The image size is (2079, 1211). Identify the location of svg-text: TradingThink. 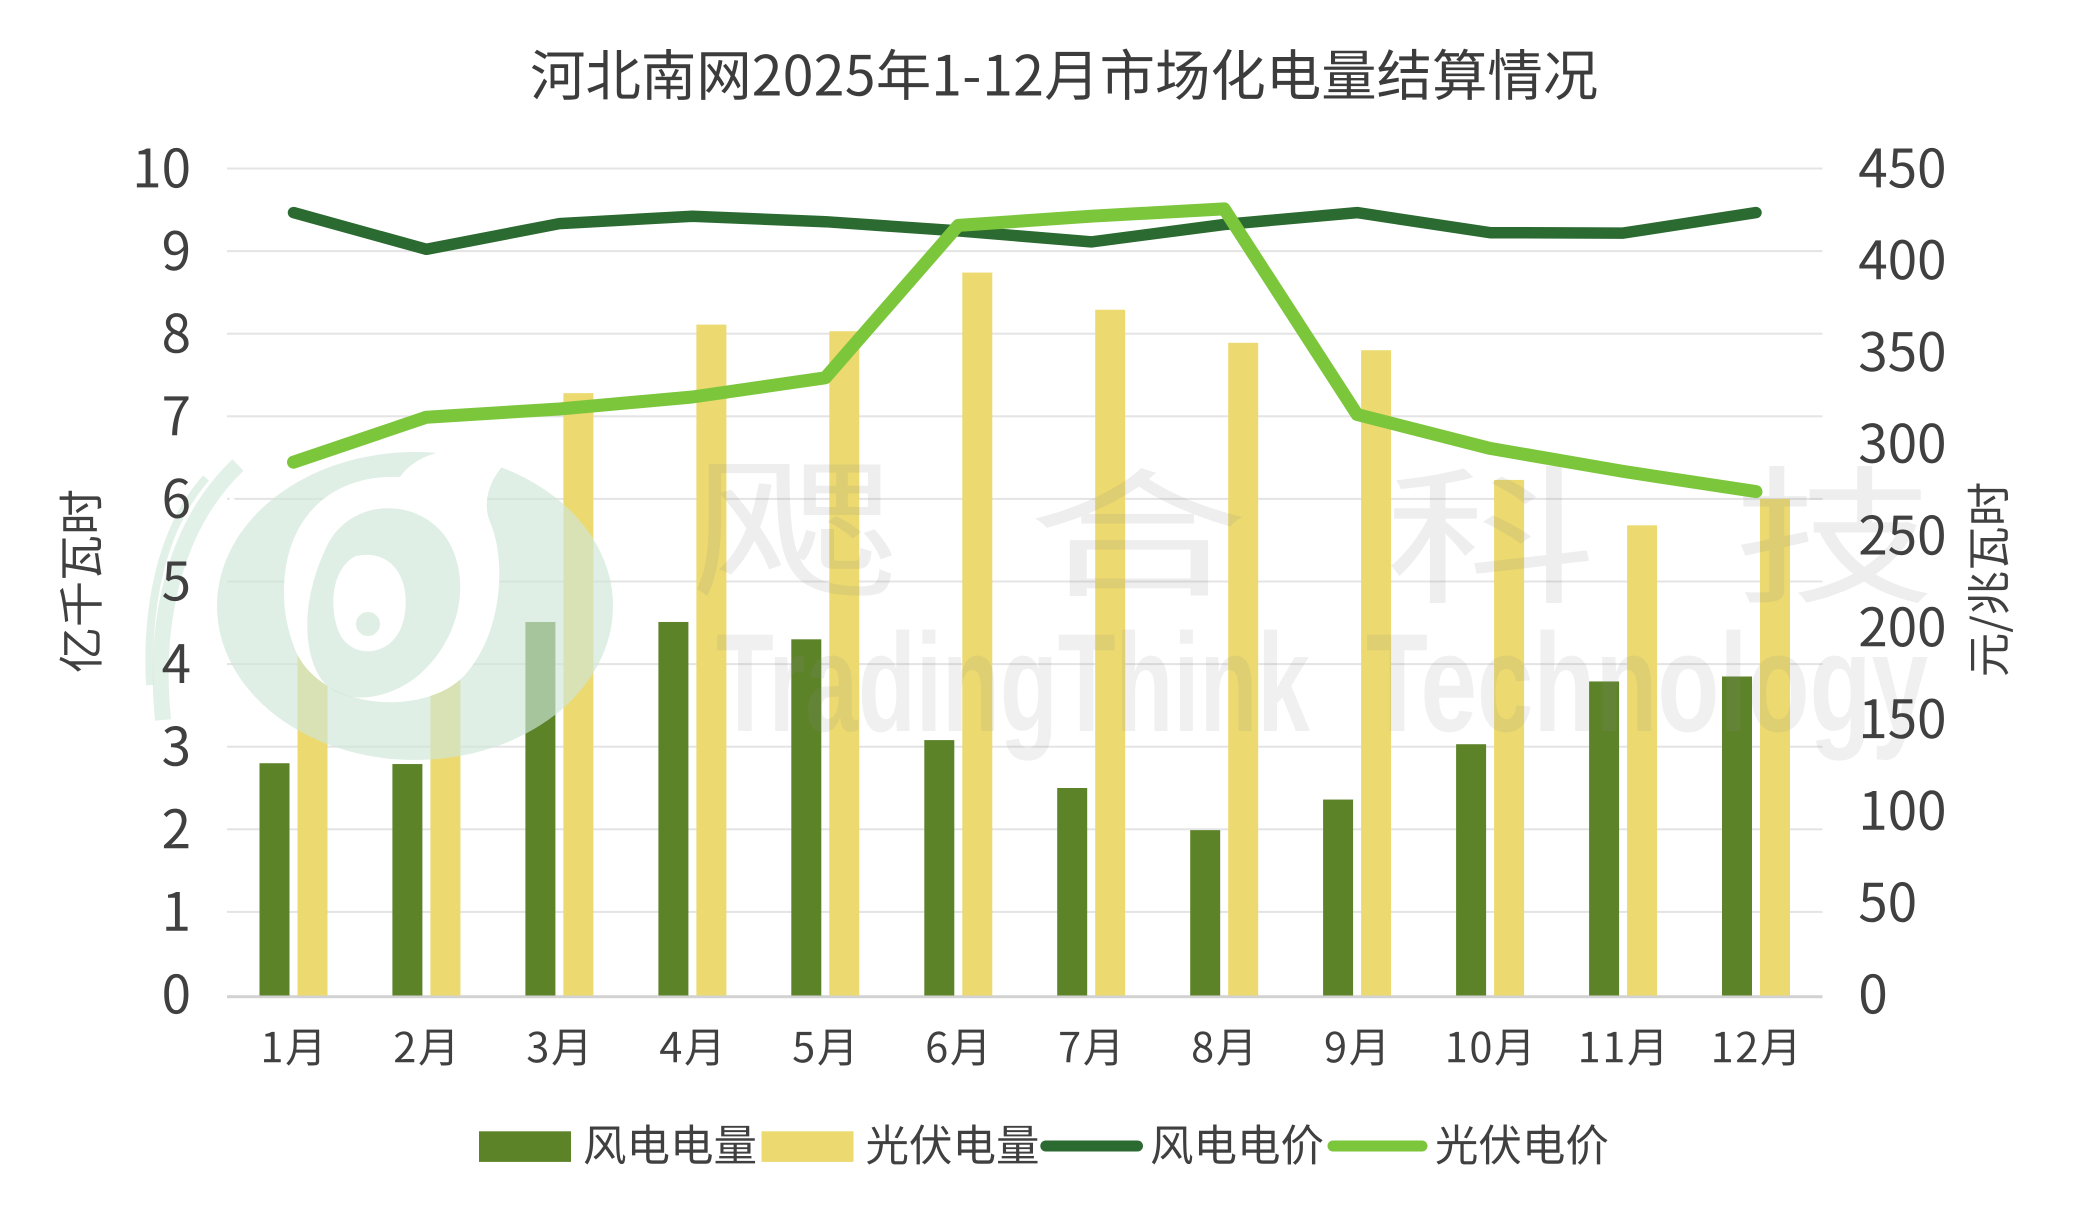
(1013, 682).